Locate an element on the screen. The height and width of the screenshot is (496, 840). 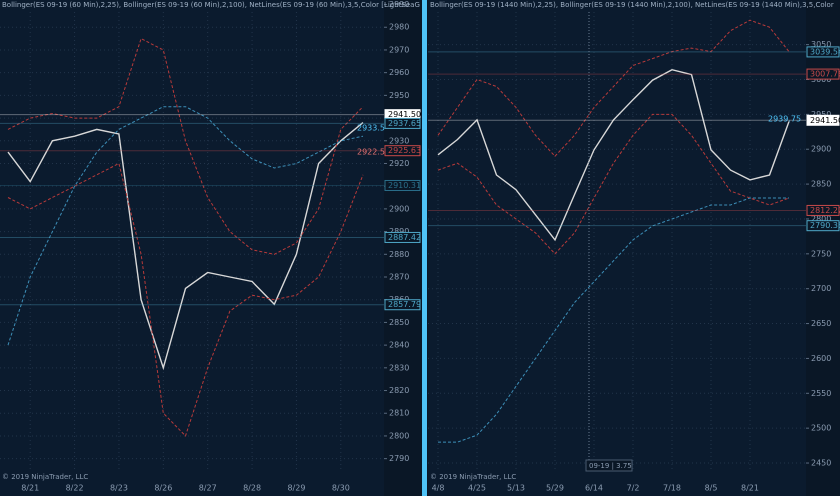
y-tick-label: 3050 is located at coordinates (821, 44).